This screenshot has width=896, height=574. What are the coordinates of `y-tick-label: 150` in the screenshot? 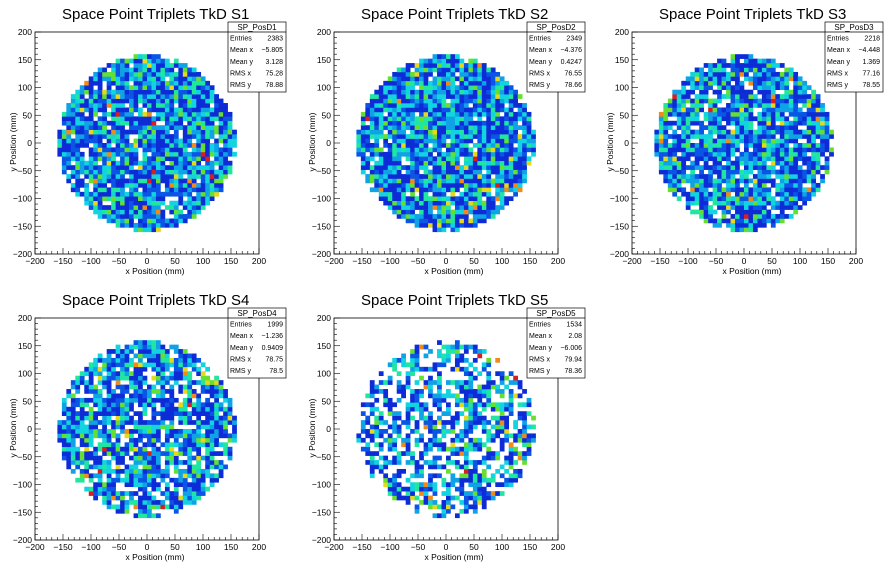 It's located at (25, 60).